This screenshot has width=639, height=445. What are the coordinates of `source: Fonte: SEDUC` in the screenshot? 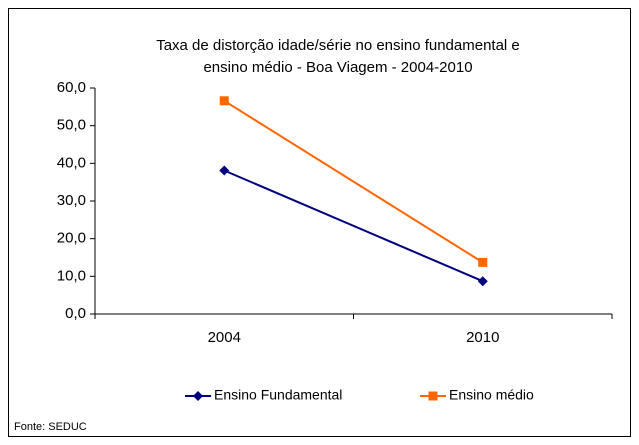 It's located at (50, 427).